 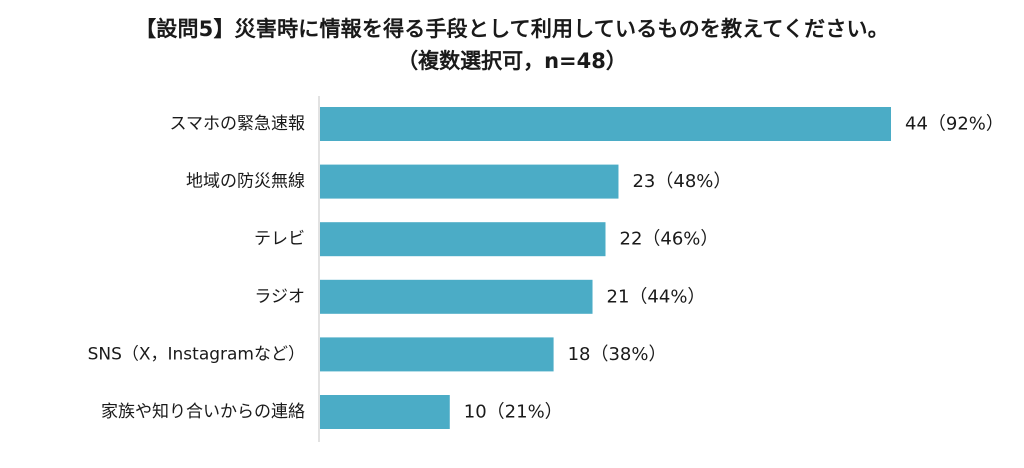 I want to click on category-label-4: SNS（X，Instagramなど）, so click(x=196, y=354).